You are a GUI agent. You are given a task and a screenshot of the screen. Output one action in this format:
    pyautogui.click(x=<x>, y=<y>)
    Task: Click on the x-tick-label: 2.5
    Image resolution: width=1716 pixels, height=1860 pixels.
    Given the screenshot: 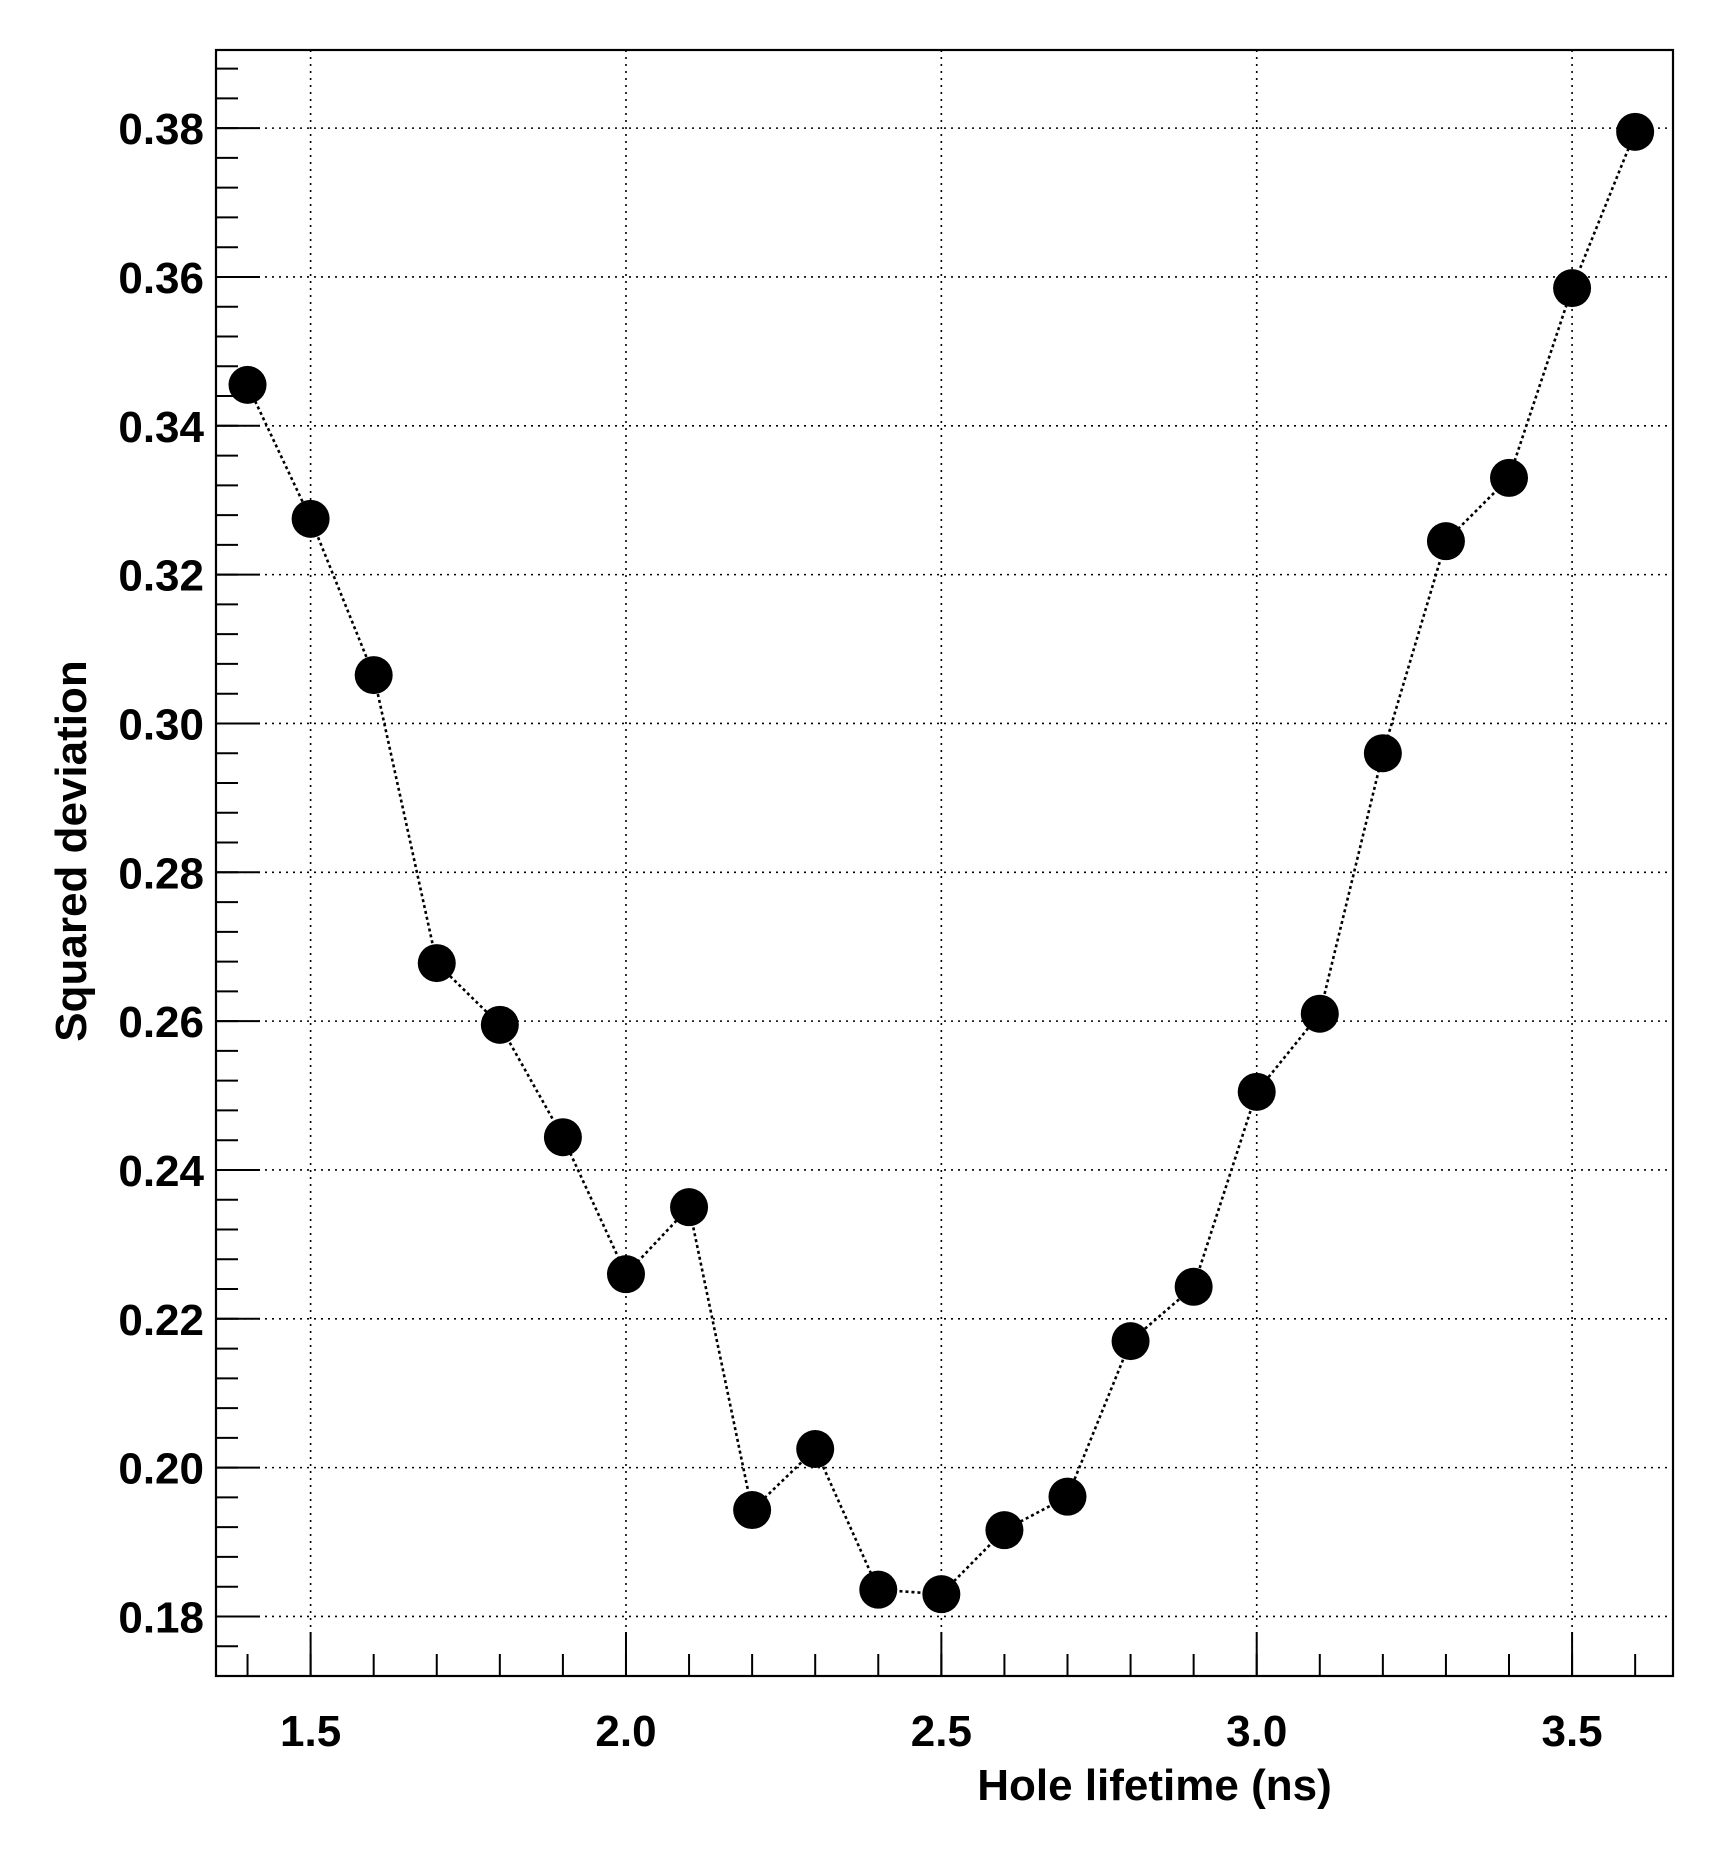 What is the action you would take?
    pyautogui.click(x=941, y=1731)
    